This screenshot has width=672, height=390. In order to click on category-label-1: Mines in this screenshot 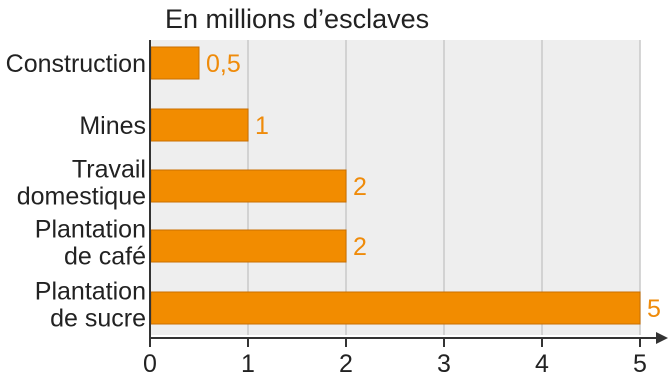, I will do `click(112, 126)`.